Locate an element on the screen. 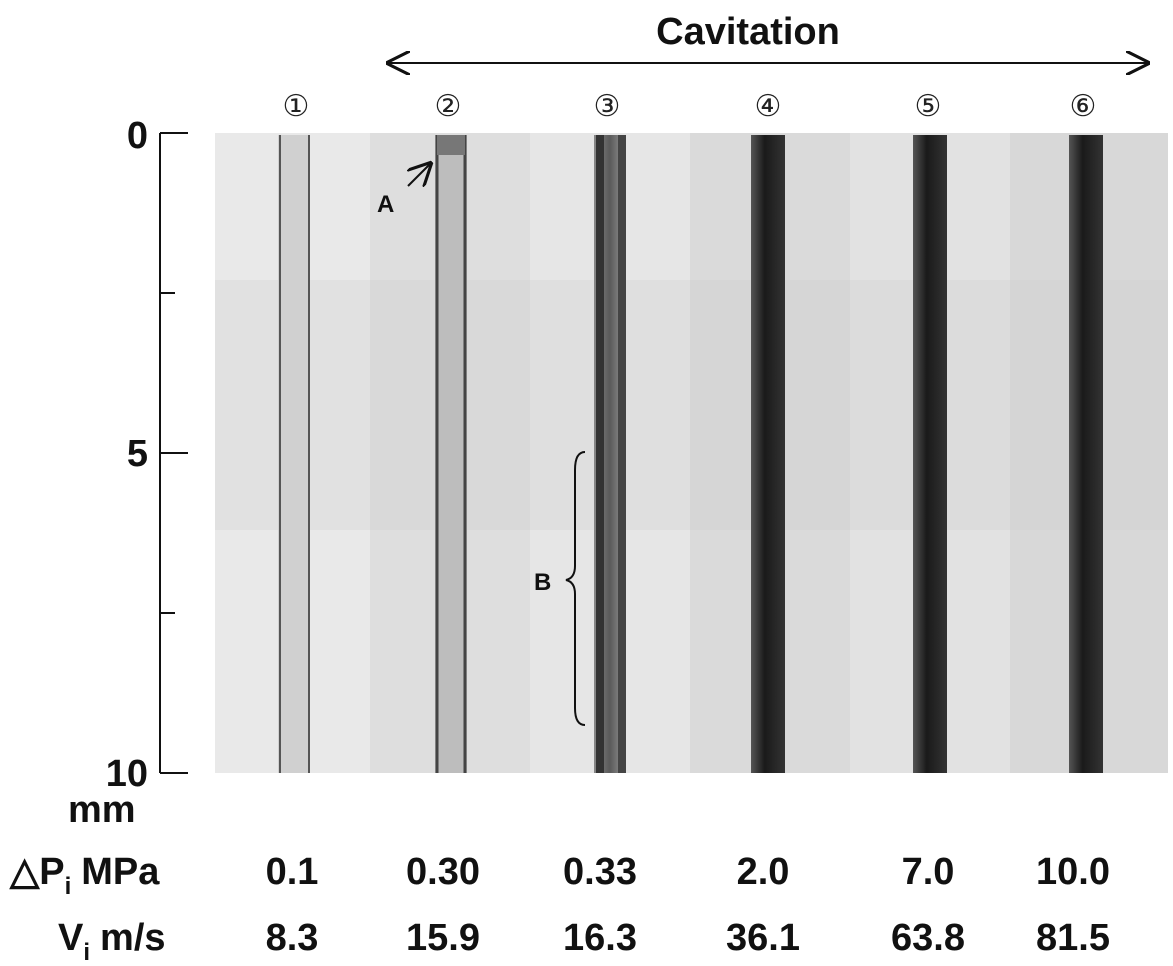  panel-label: ① is located at coordinates (296, 106).